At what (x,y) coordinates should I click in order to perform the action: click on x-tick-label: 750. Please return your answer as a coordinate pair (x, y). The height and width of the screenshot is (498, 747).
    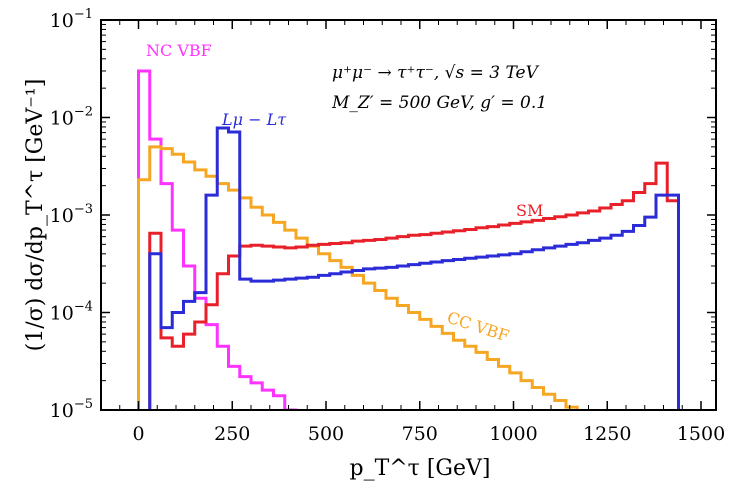
    Looking at the image, I should click on (420, 434).